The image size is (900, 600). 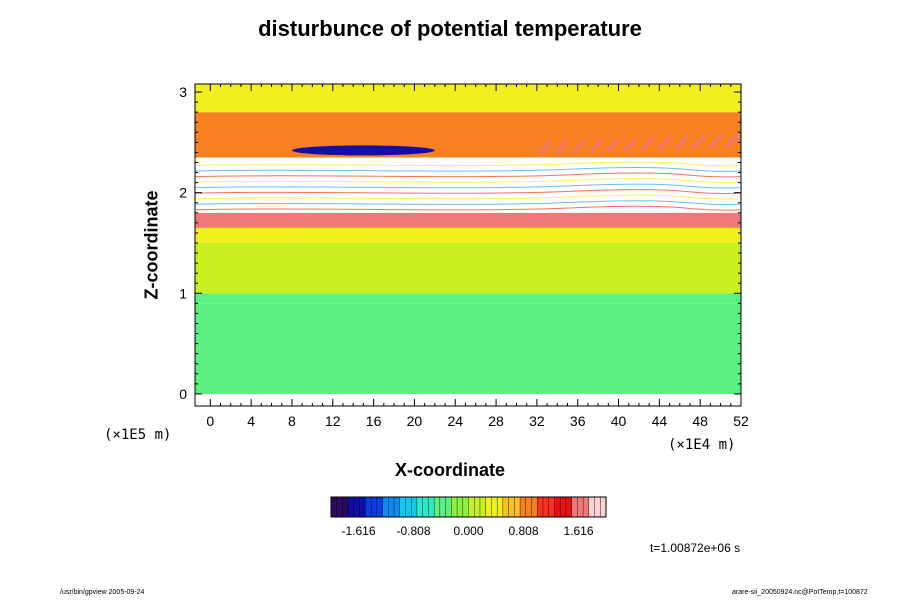 I want to click on z-unit-label: (×1E5 m), so click(x=138, y=435).